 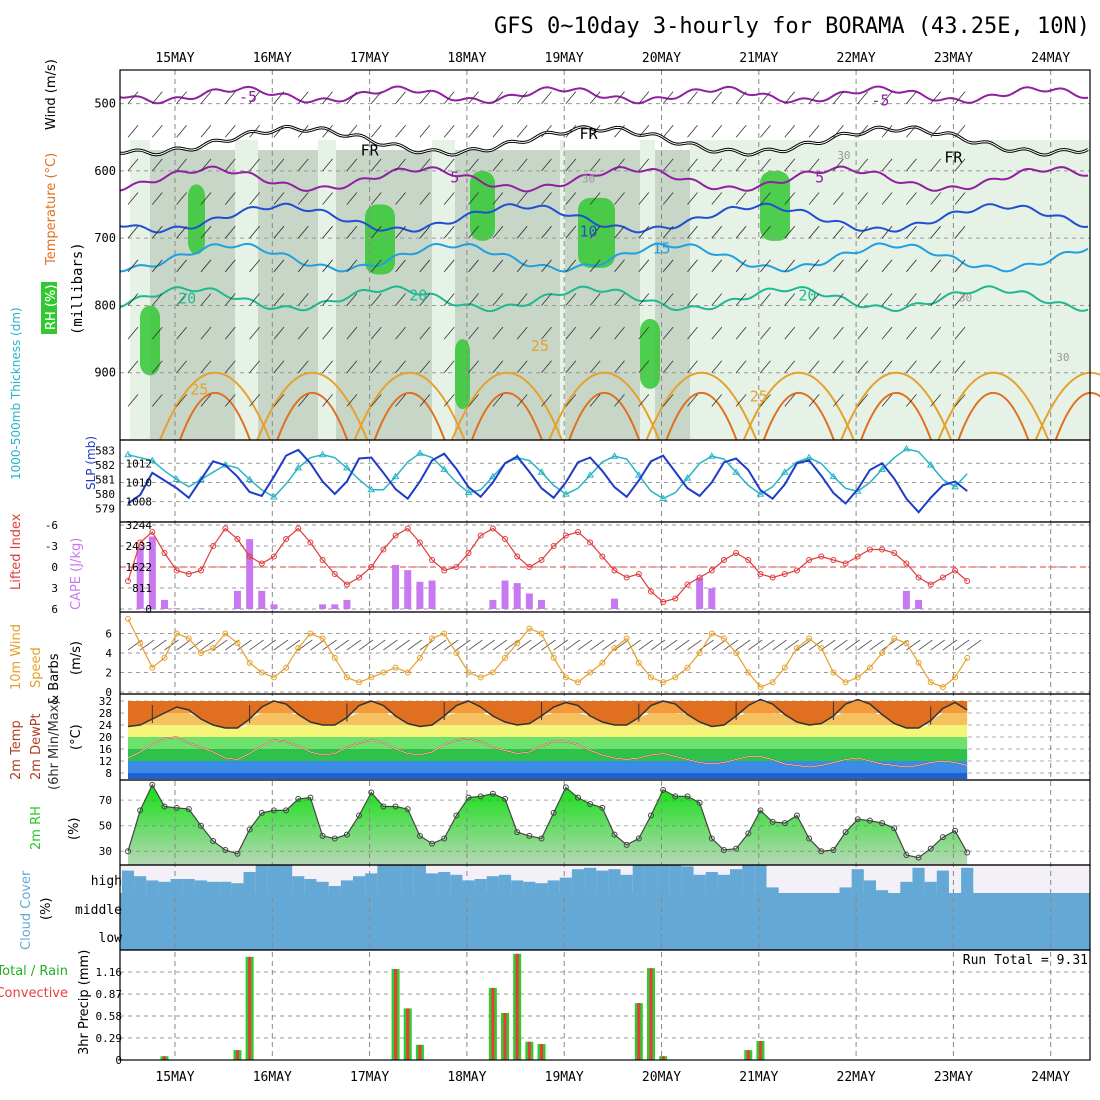 What do you see at coordinates (105, 761) in the screenshot?
I see `temp-tick-label: 12` at bounding box center [105, 761].